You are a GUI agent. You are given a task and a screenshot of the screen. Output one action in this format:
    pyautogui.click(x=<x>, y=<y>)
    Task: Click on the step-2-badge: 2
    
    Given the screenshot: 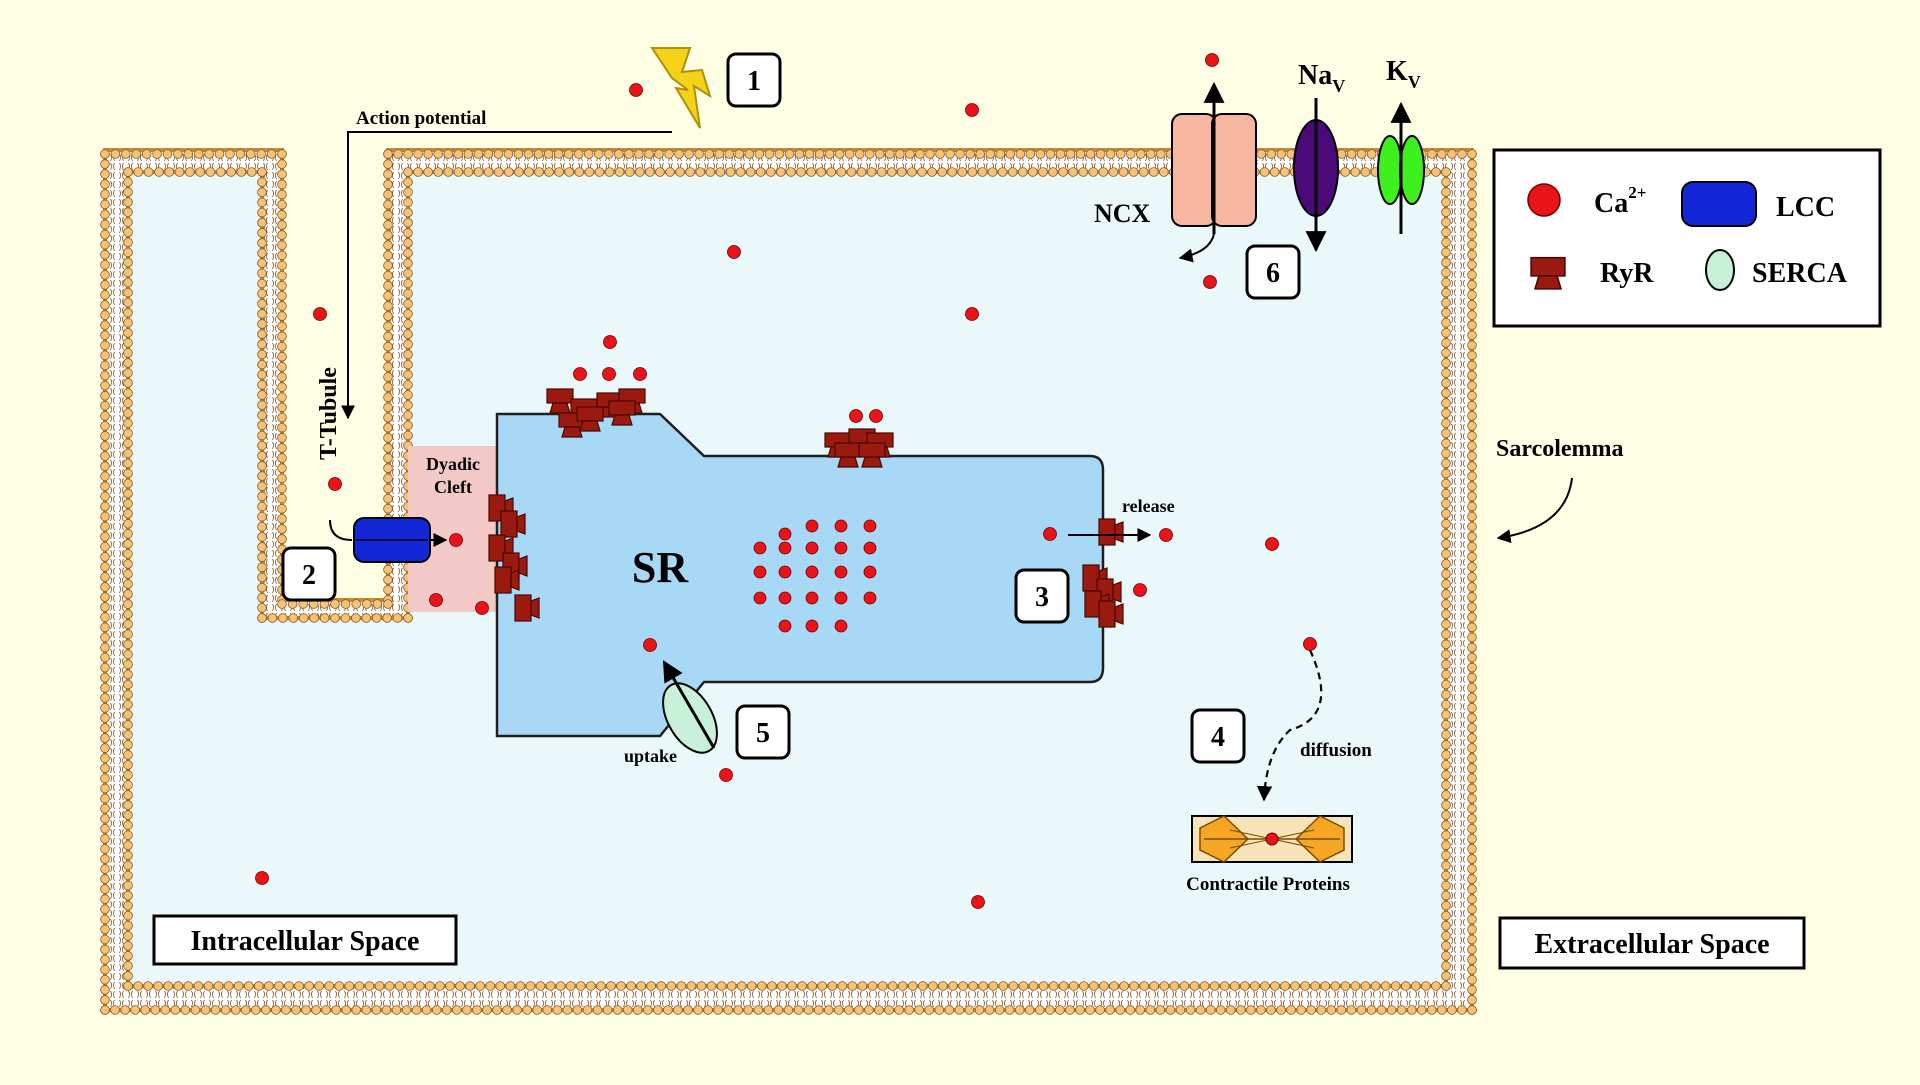 What is the action you would take?
    pyautogui.click(x=309, y=574)
    